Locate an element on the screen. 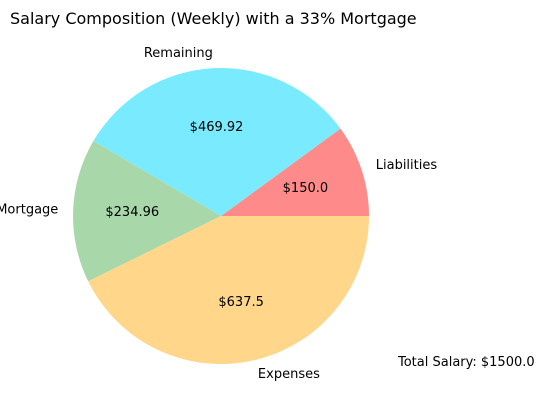 The image size is (554, 411). total-salary-annotation: Total Salary: $1500.0 is located at coordinates (466, 362).